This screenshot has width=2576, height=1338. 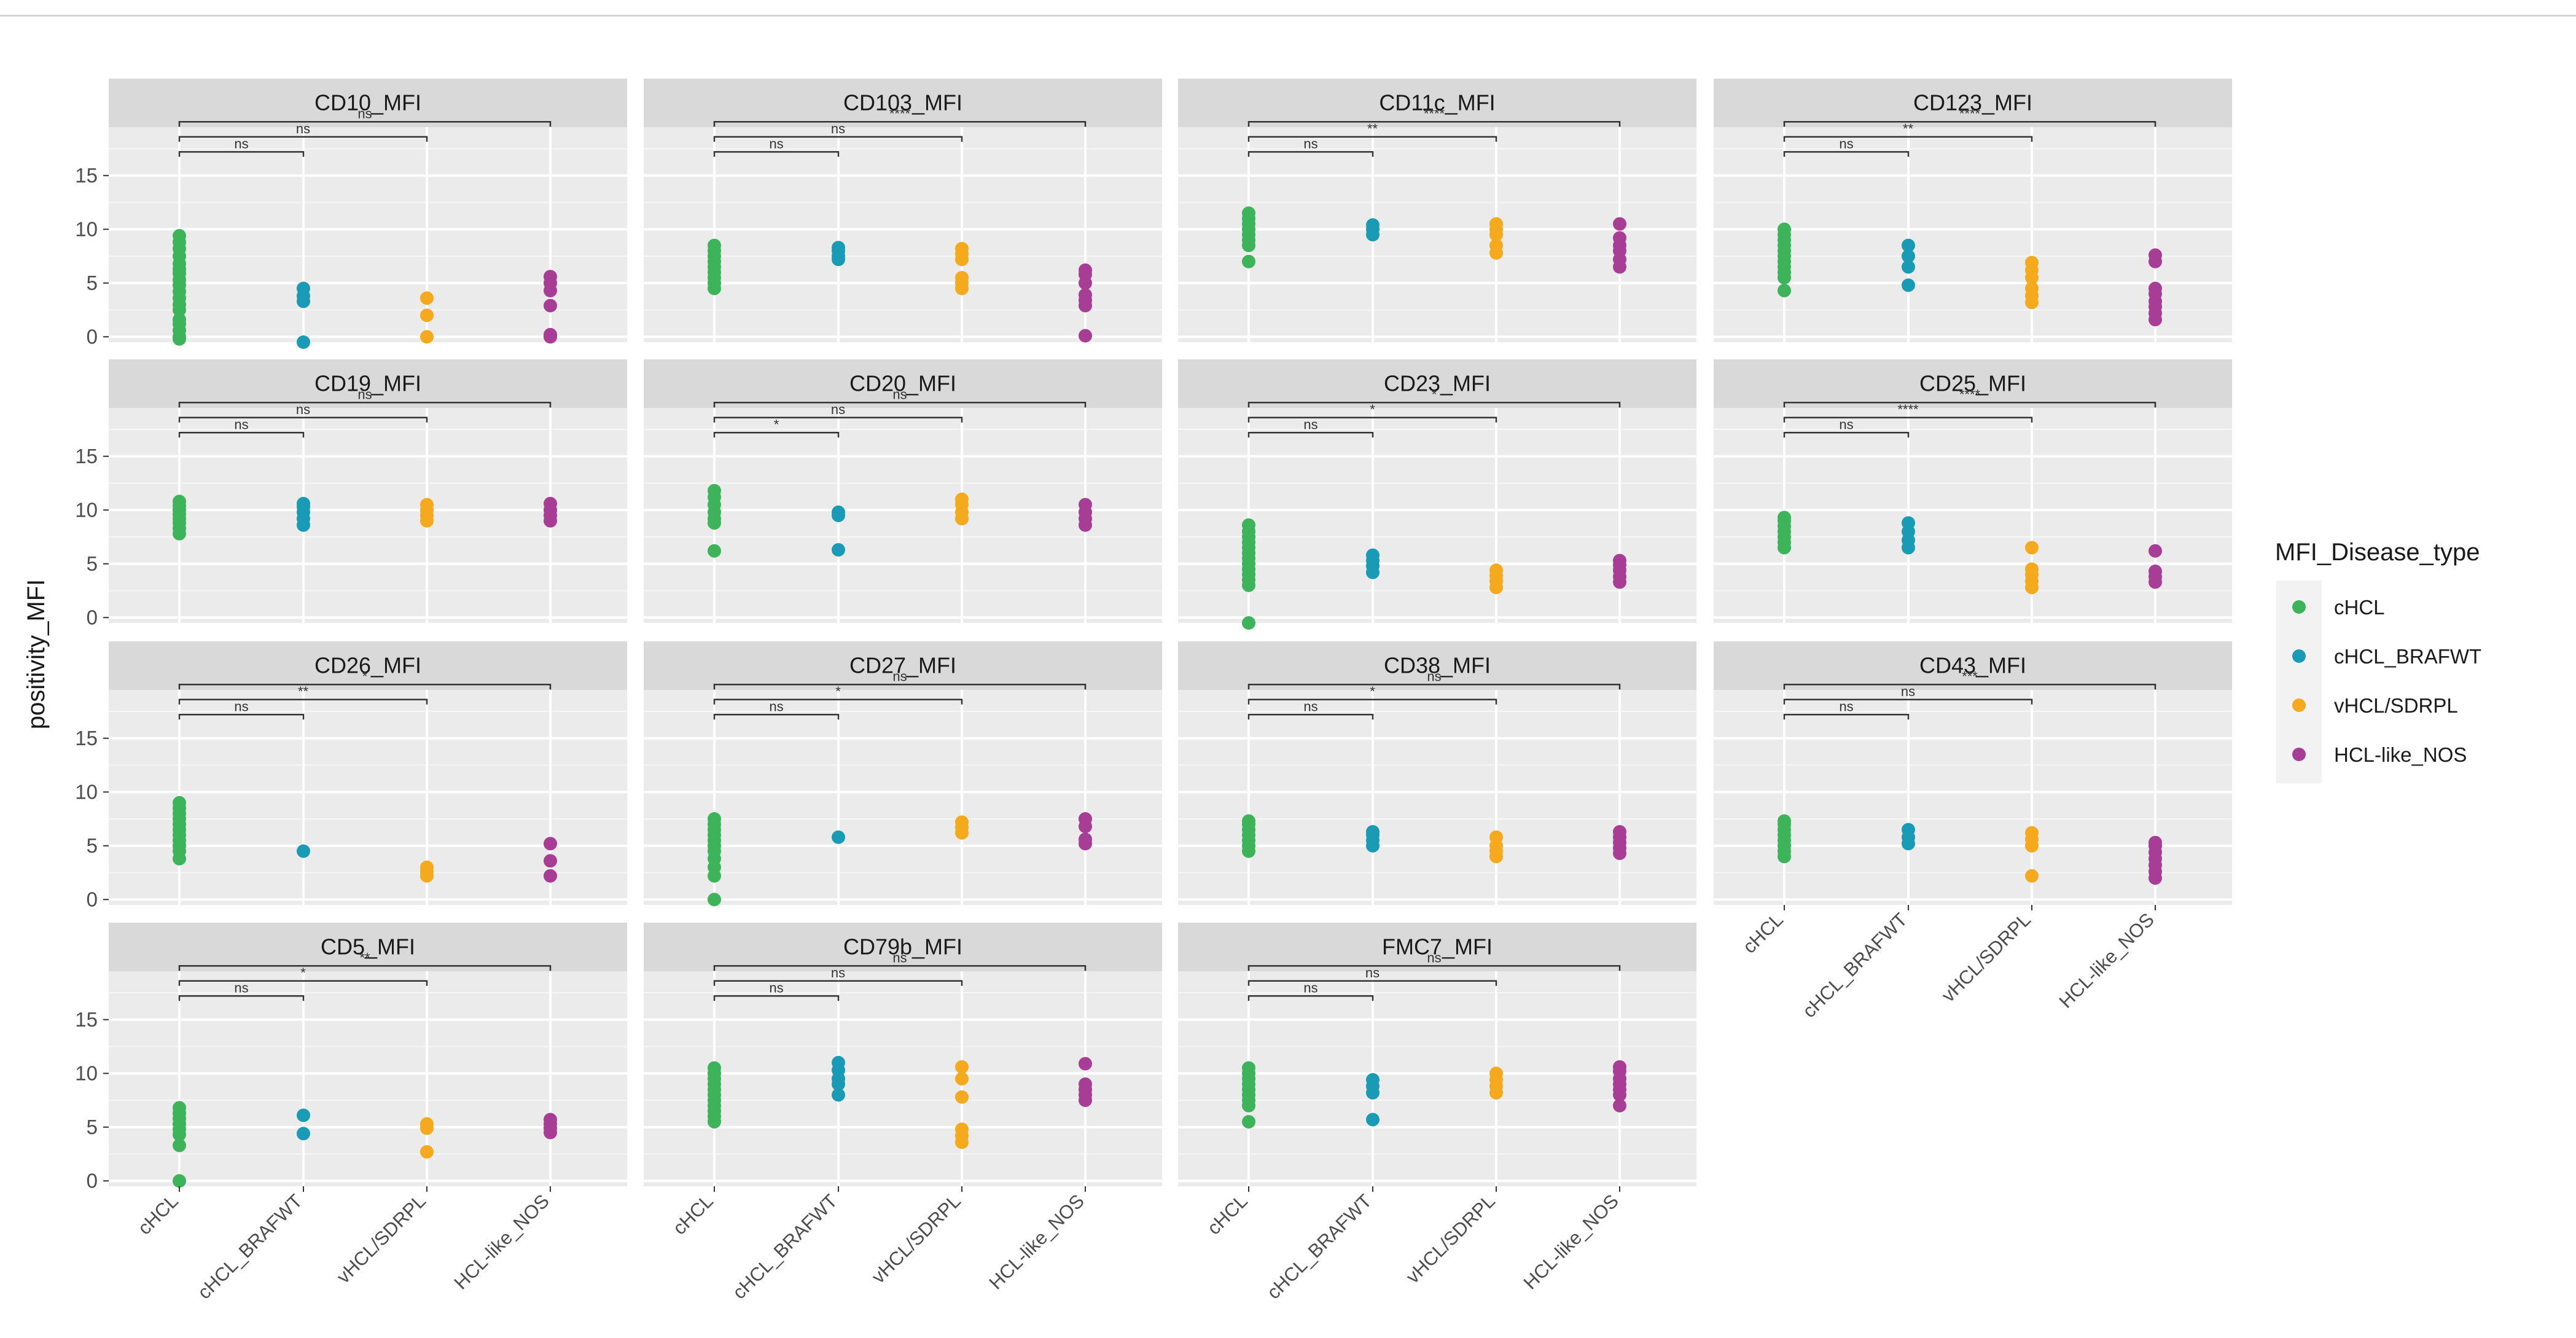 I want to click on panel-title: CD10_MFI, so click(x=367, y=102).